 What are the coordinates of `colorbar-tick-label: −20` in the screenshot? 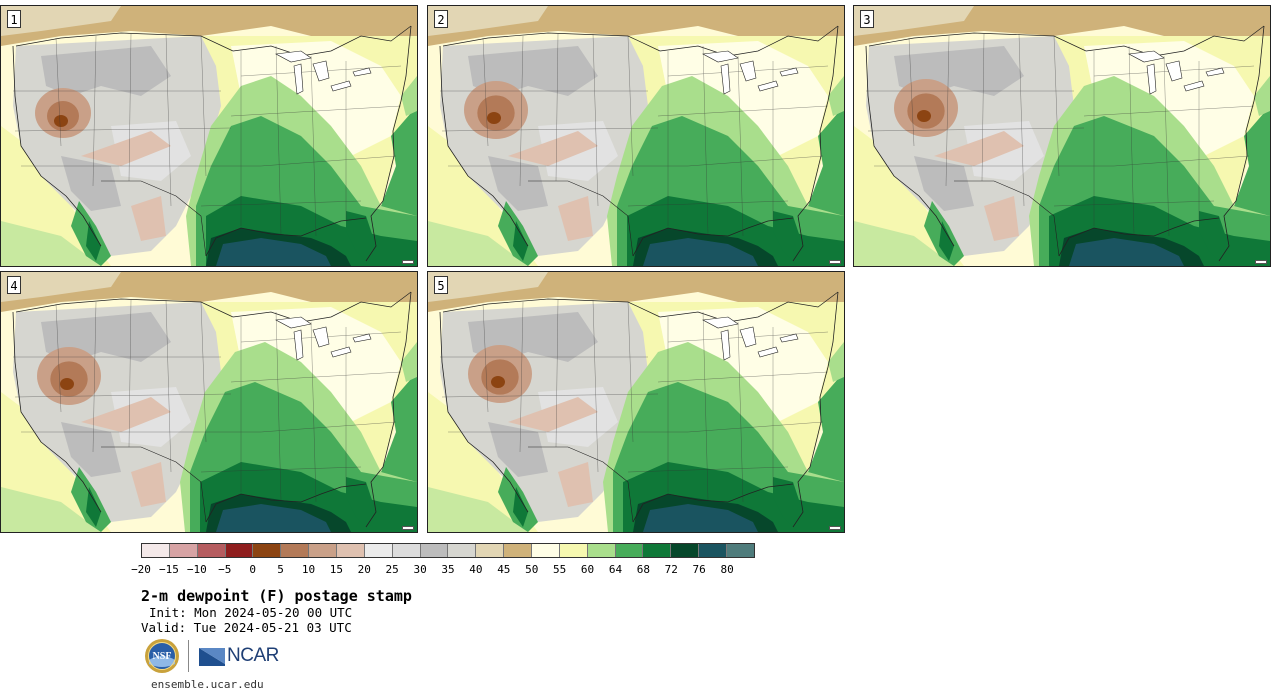 It's located at (141, 569).